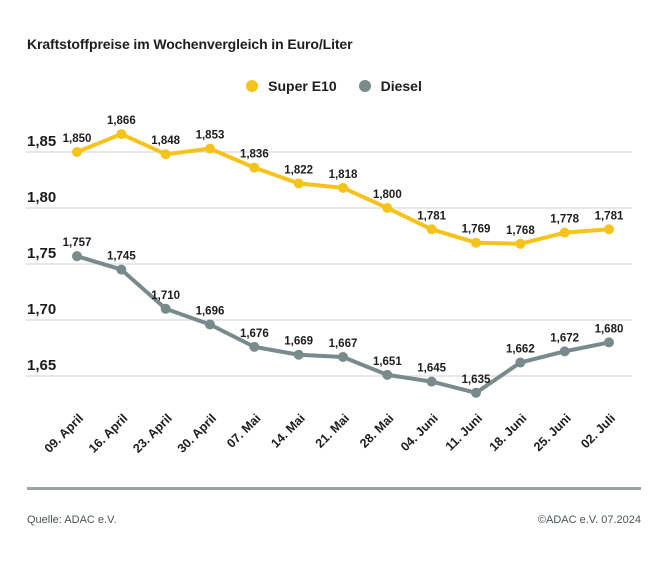 This screenshot has height=586, width=668. I want to click on x-axis-tick-label: 11. Juni, so click(464, 432).